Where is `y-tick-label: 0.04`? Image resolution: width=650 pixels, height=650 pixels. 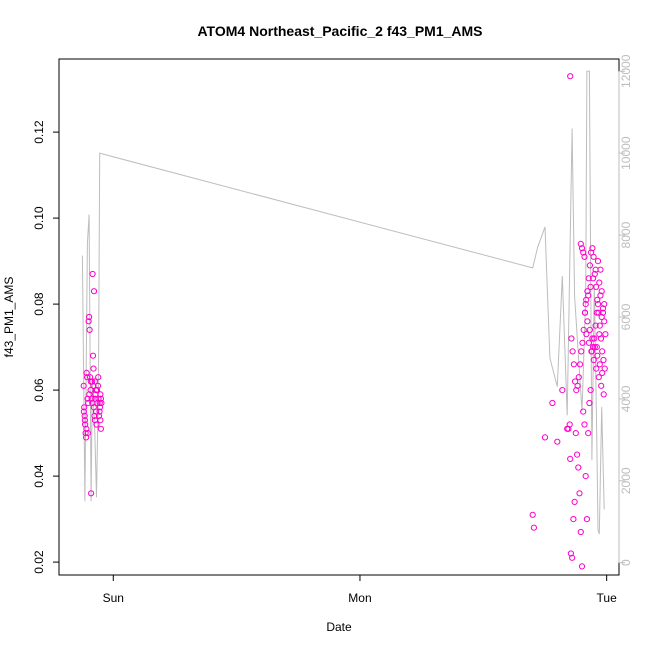 y-tick-label: 0.04 is located at coordinates (39, 476).